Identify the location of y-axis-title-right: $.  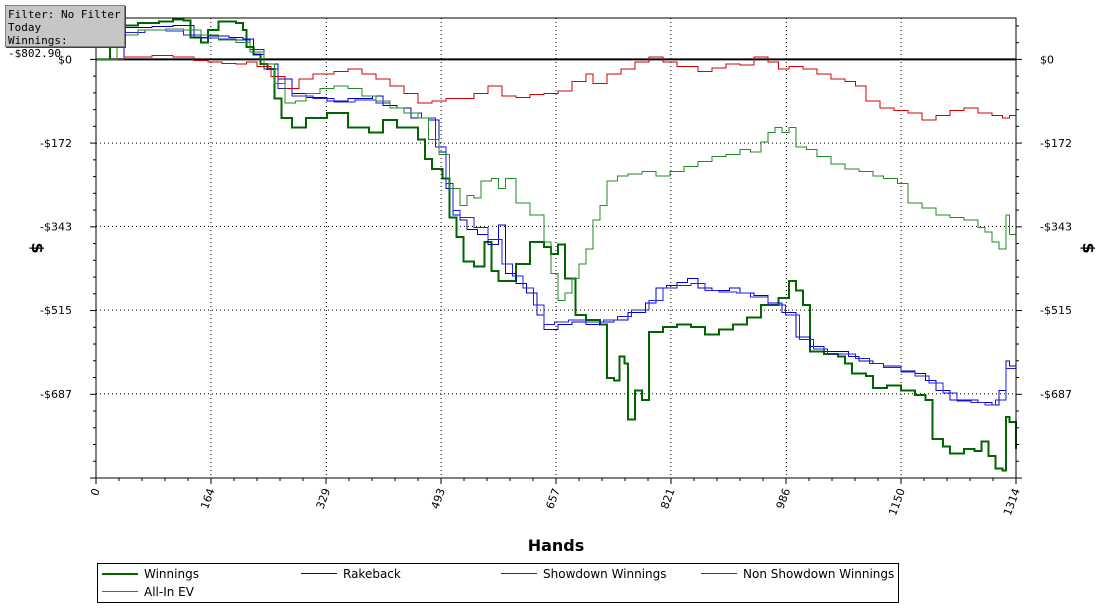
(1088, 247).